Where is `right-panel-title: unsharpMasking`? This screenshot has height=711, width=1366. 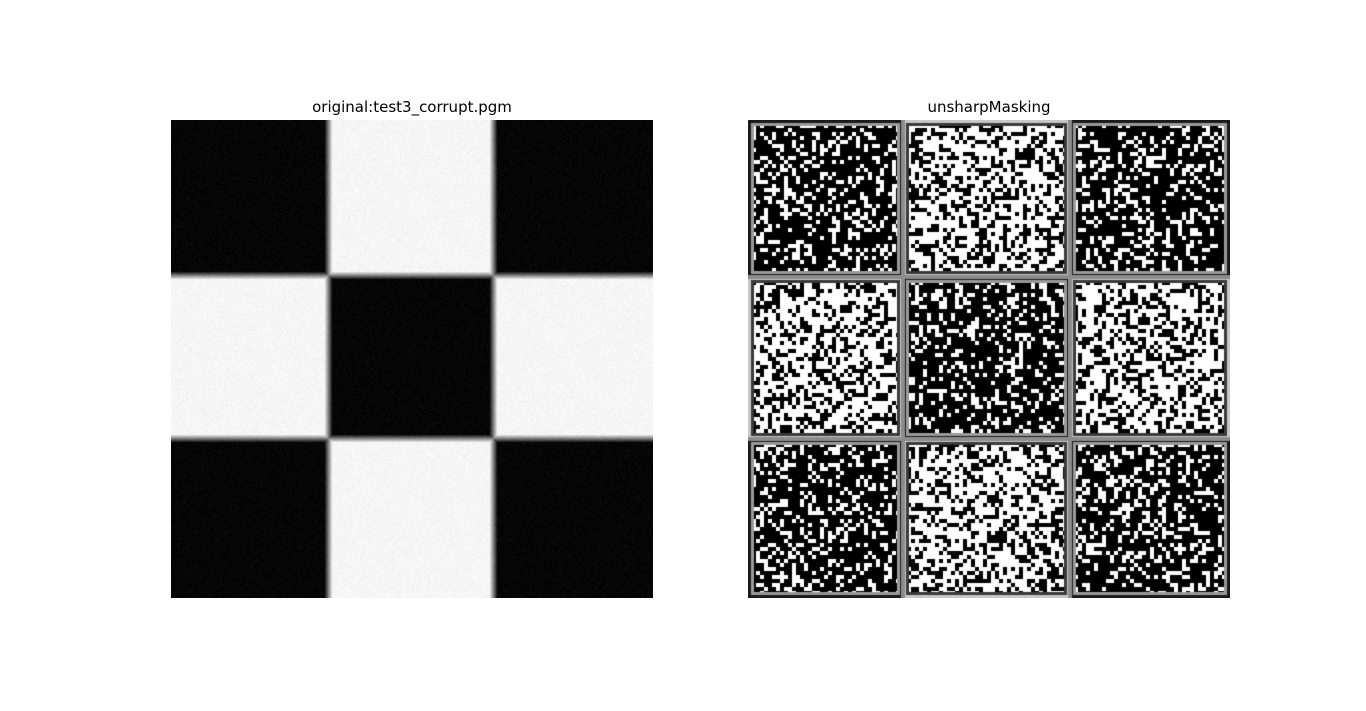
right-panel-title: unsharpMasking is located at coordinates (989, 107).